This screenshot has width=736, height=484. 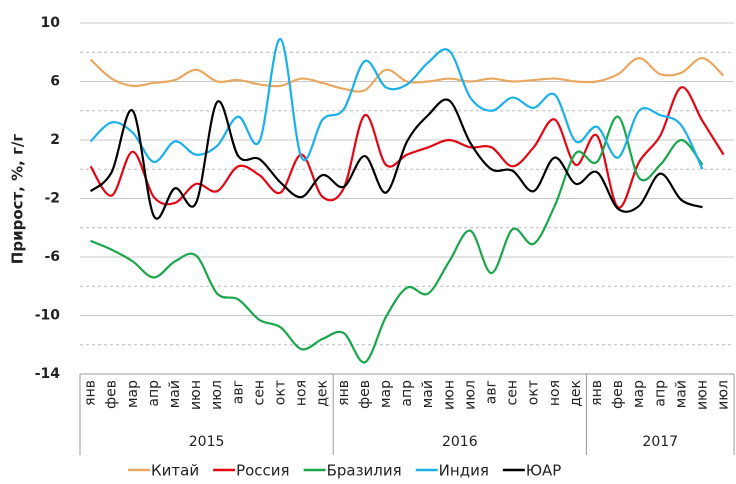 I want to click on y-tick-label: 10, so click(x=51, y=23).